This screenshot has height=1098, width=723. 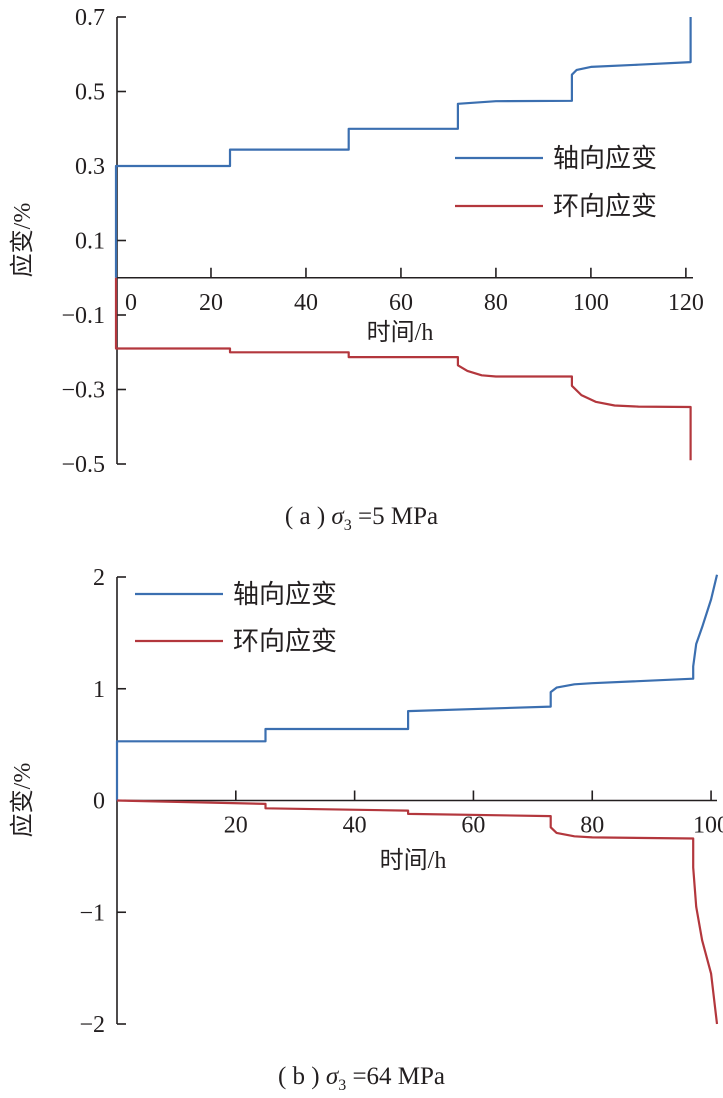 What do you see at coordinates (22, 240) in the screenshot?
I see `chart-a-y-axis-label: 应变/%` at bounding box center [22, 240].